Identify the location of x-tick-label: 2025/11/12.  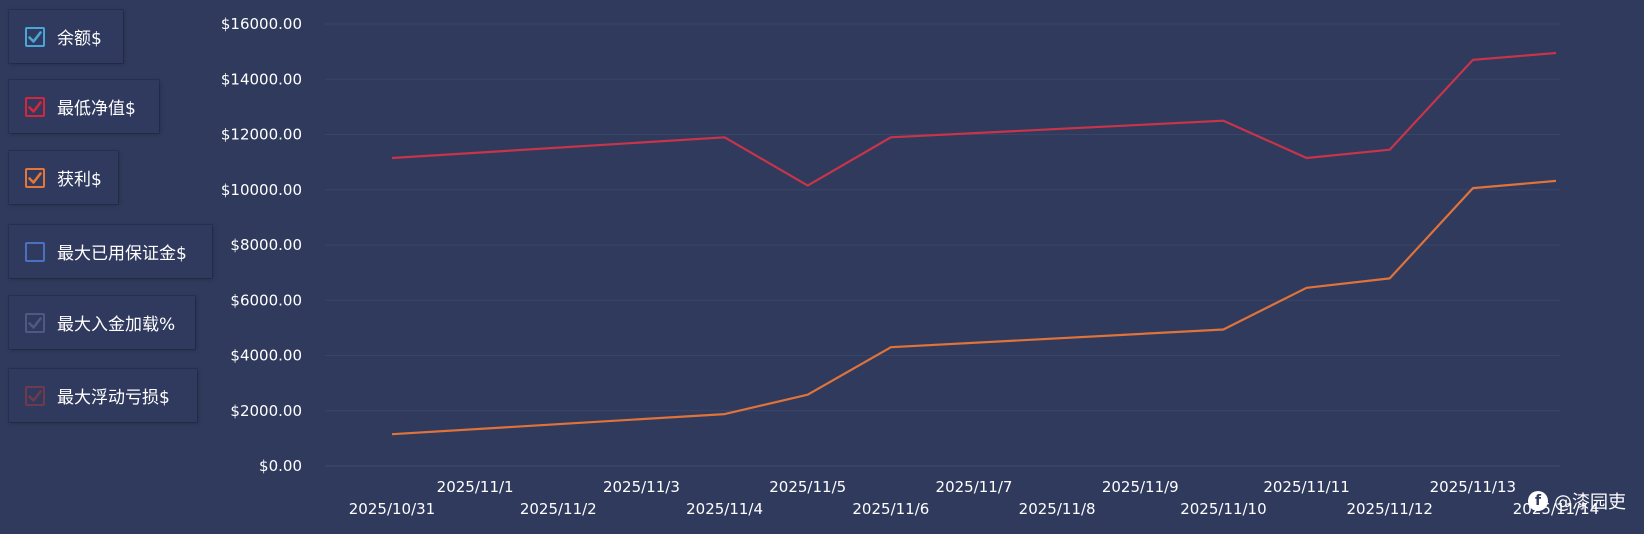
(1389, 509).